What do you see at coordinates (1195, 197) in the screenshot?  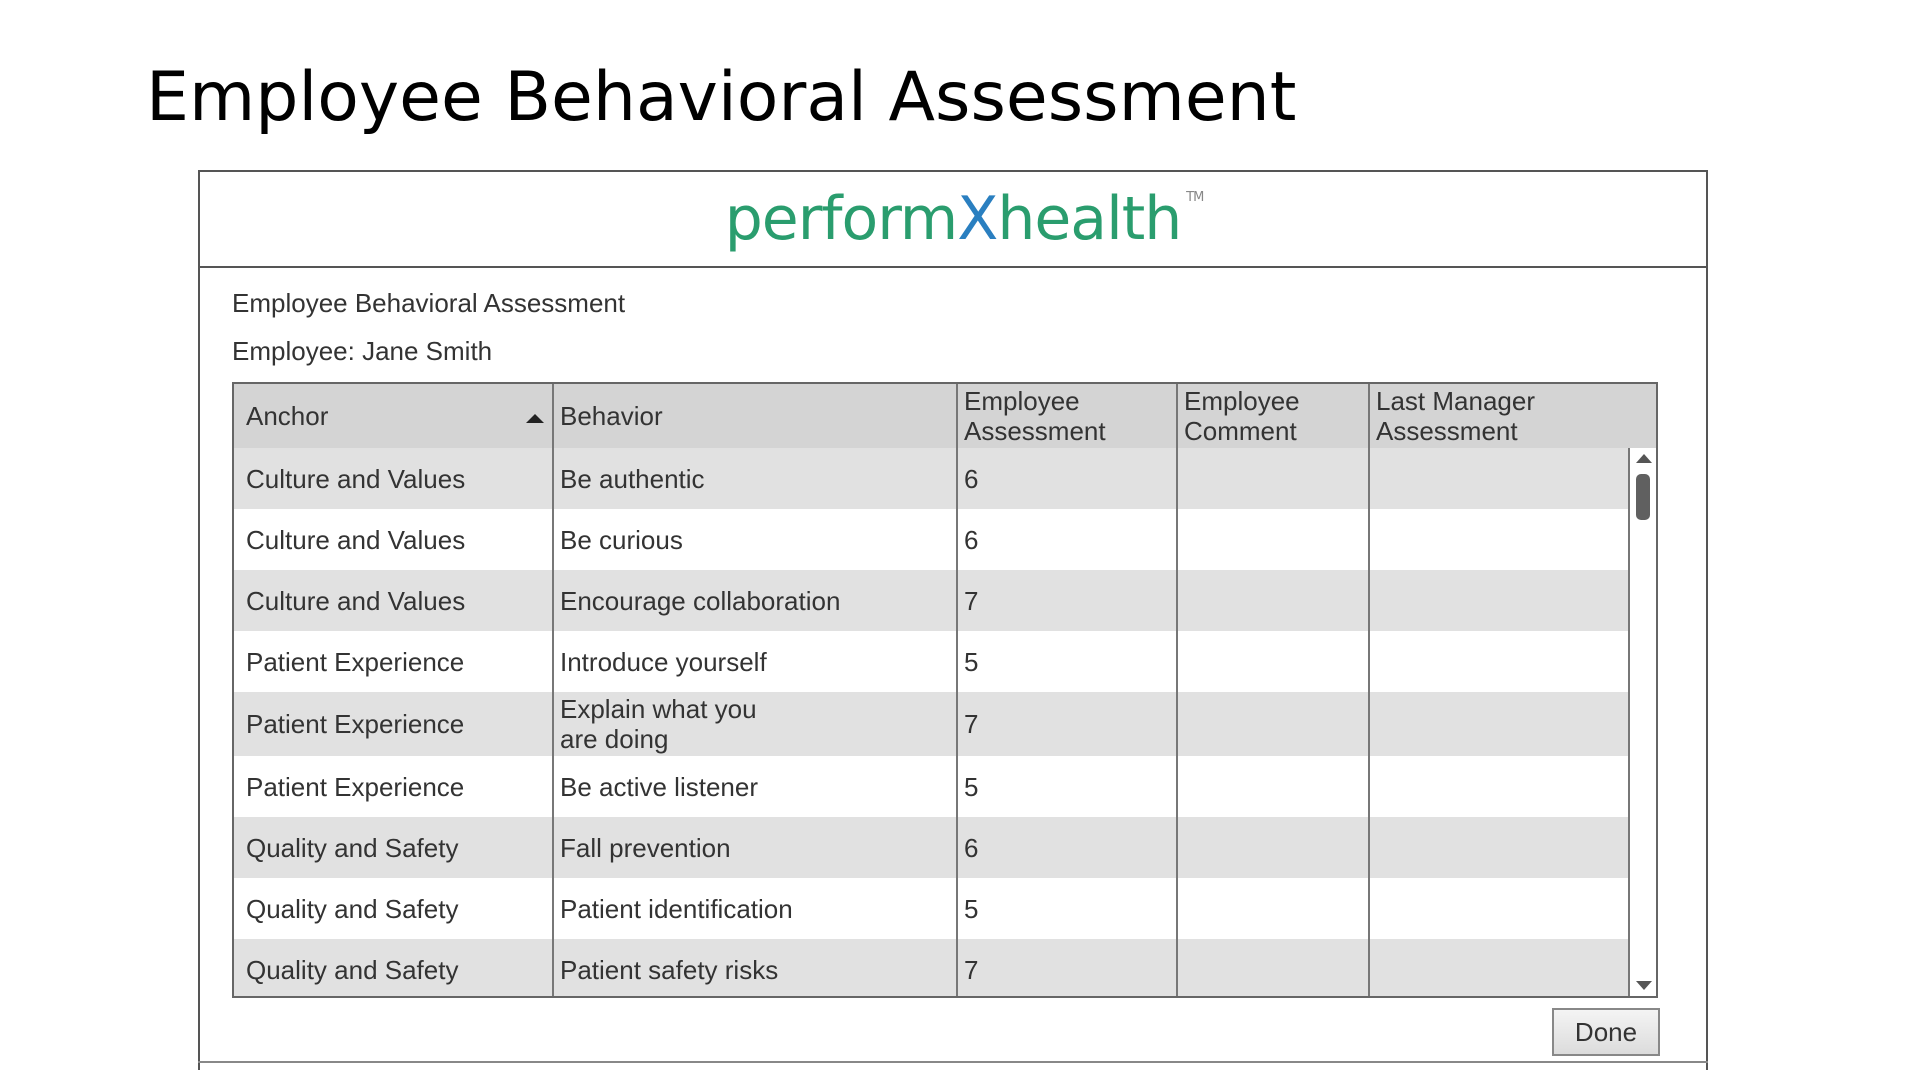 I see `logo-trademark: TM` at bounding box center [1195, 197].